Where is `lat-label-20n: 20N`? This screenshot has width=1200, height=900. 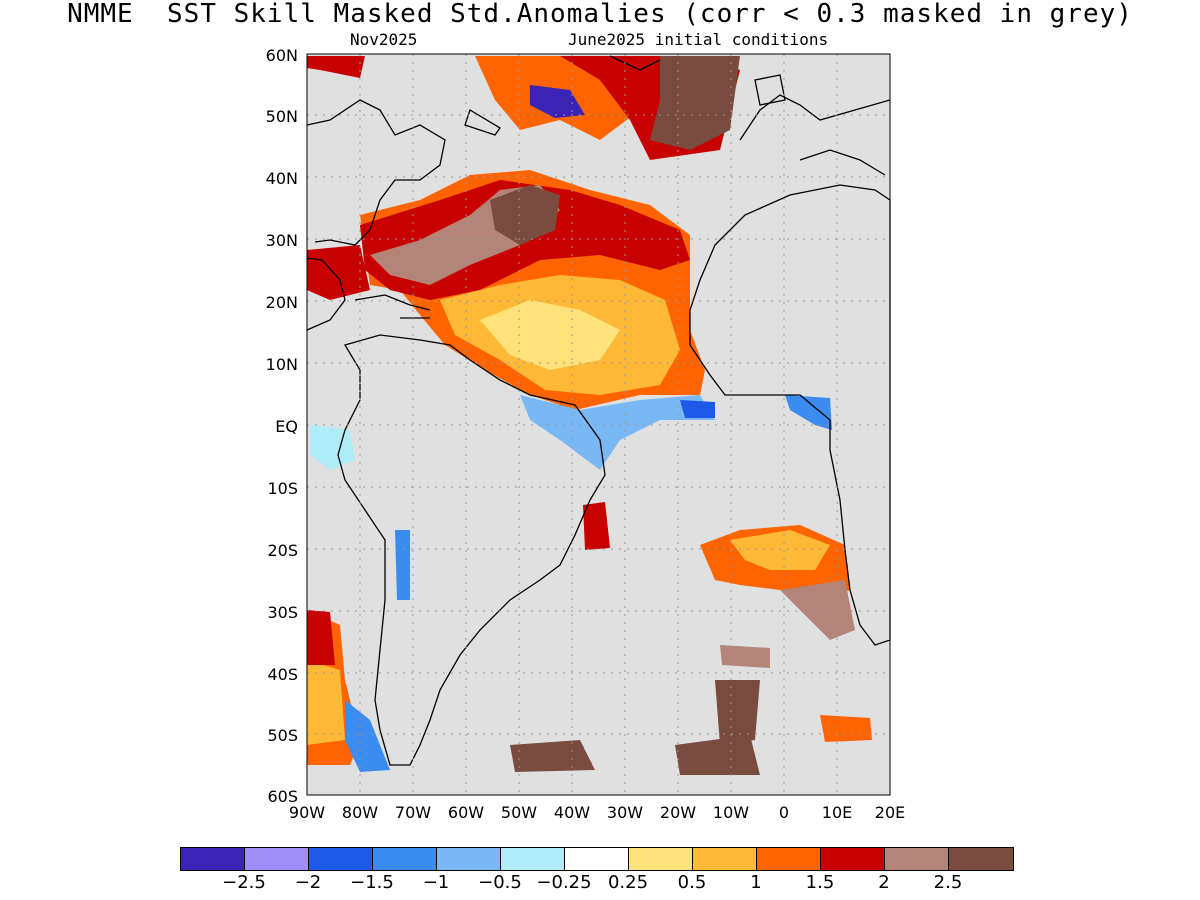 lat-label-20n: 20N is located at coordinates (281, 302).